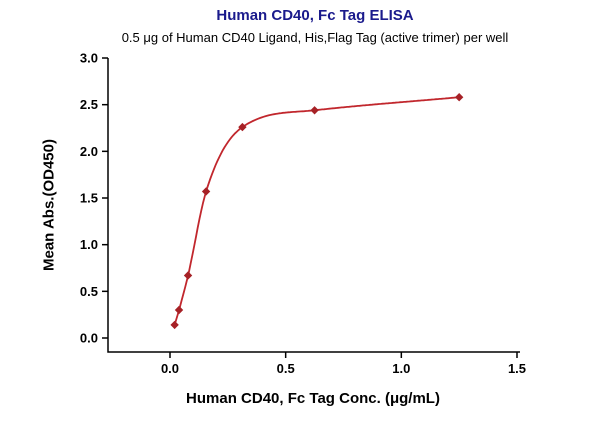 The width and height of the screenshot is (600, 421). What do you see at coordinates (89, 291) in the screenshot?
I see `y-tick-label: 0.5` at bounding box center [89, 291].